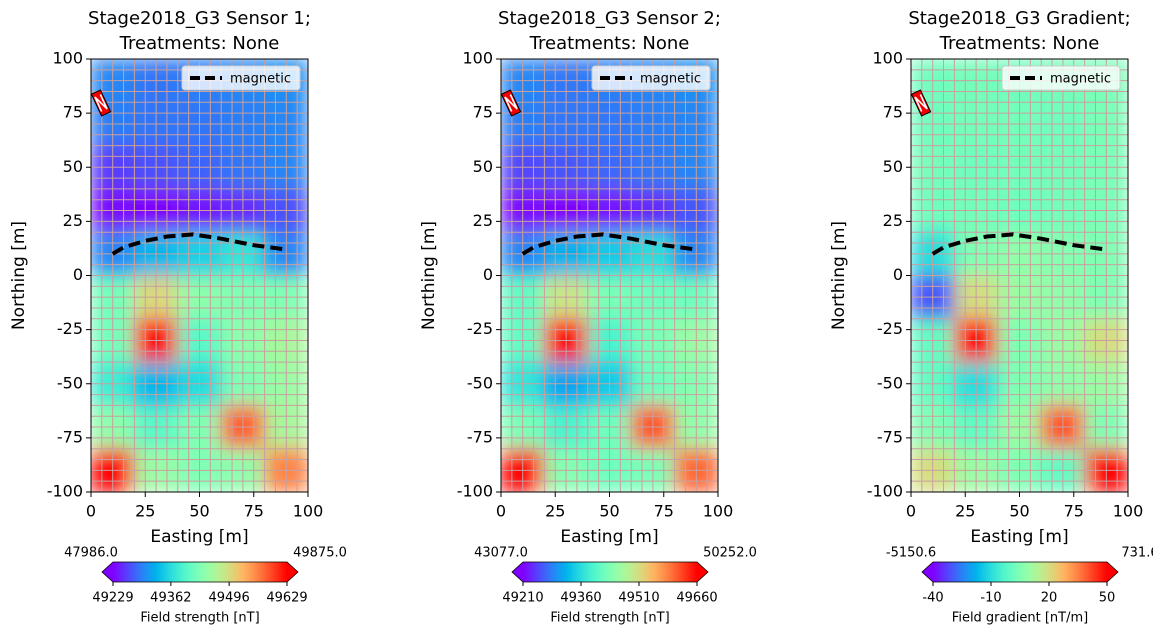  I want to click on colorbar-tick-label: 49496, so click(228, 598).